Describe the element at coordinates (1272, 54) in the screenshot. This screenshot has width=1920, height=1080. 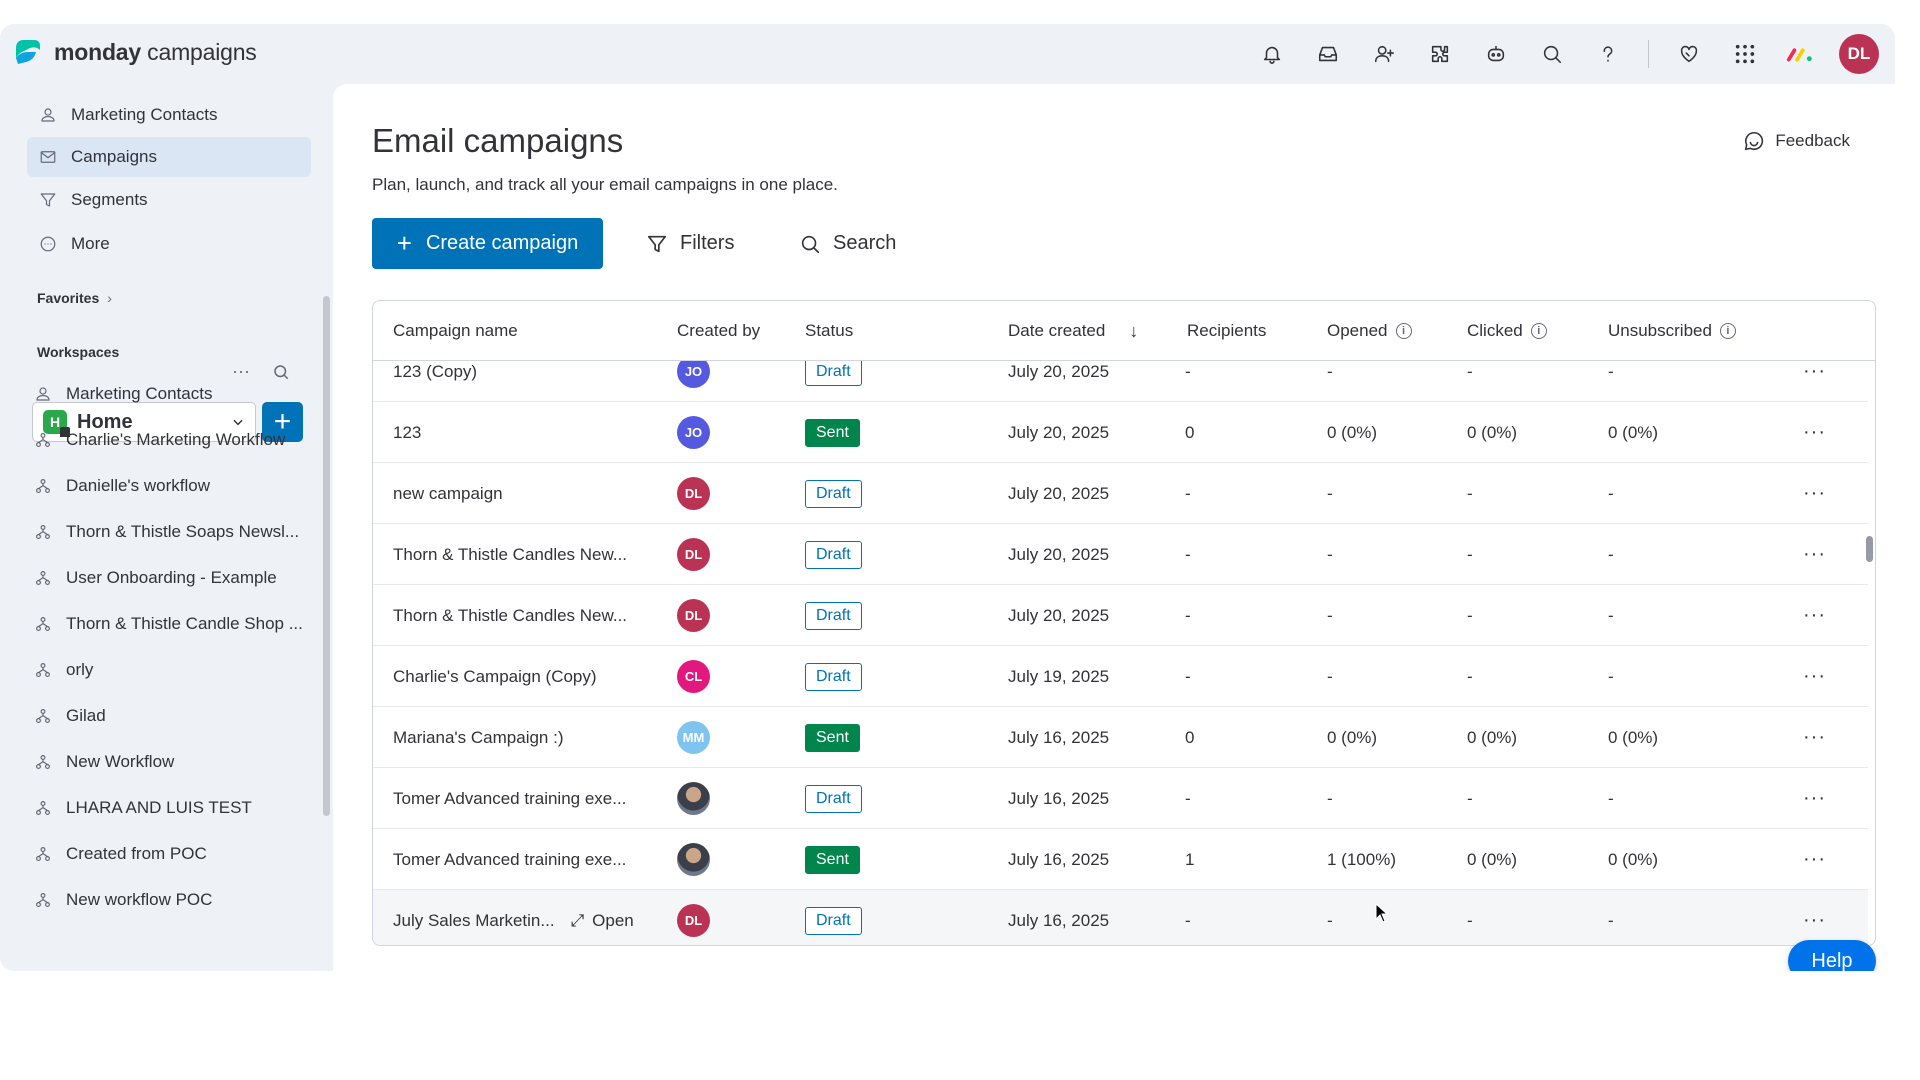
I see `bell-icon` at that location.